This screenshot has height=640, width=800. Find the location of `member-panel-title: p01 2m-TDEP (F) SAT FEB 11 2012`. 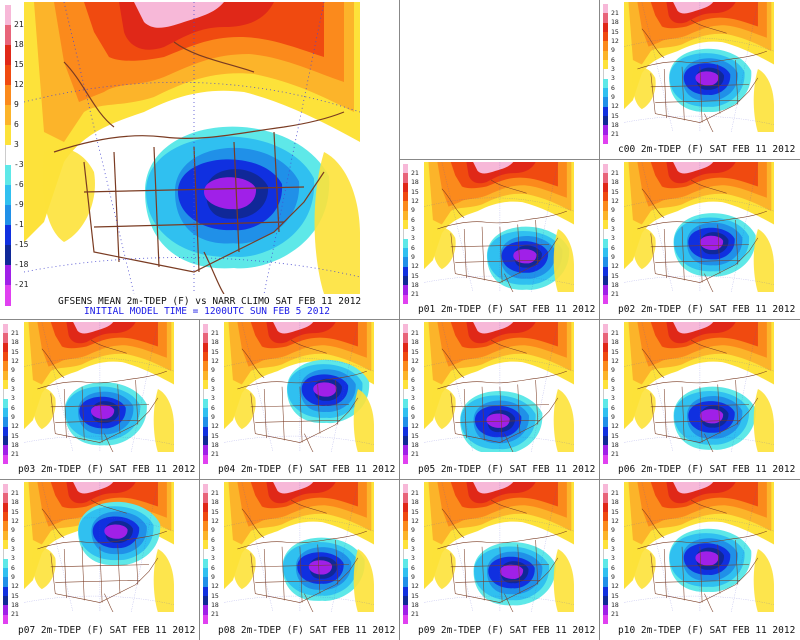

member-panel-title: p01 2m-TDEP (F) SAT FEB 11 2012 is located at coordinates (507, 309).